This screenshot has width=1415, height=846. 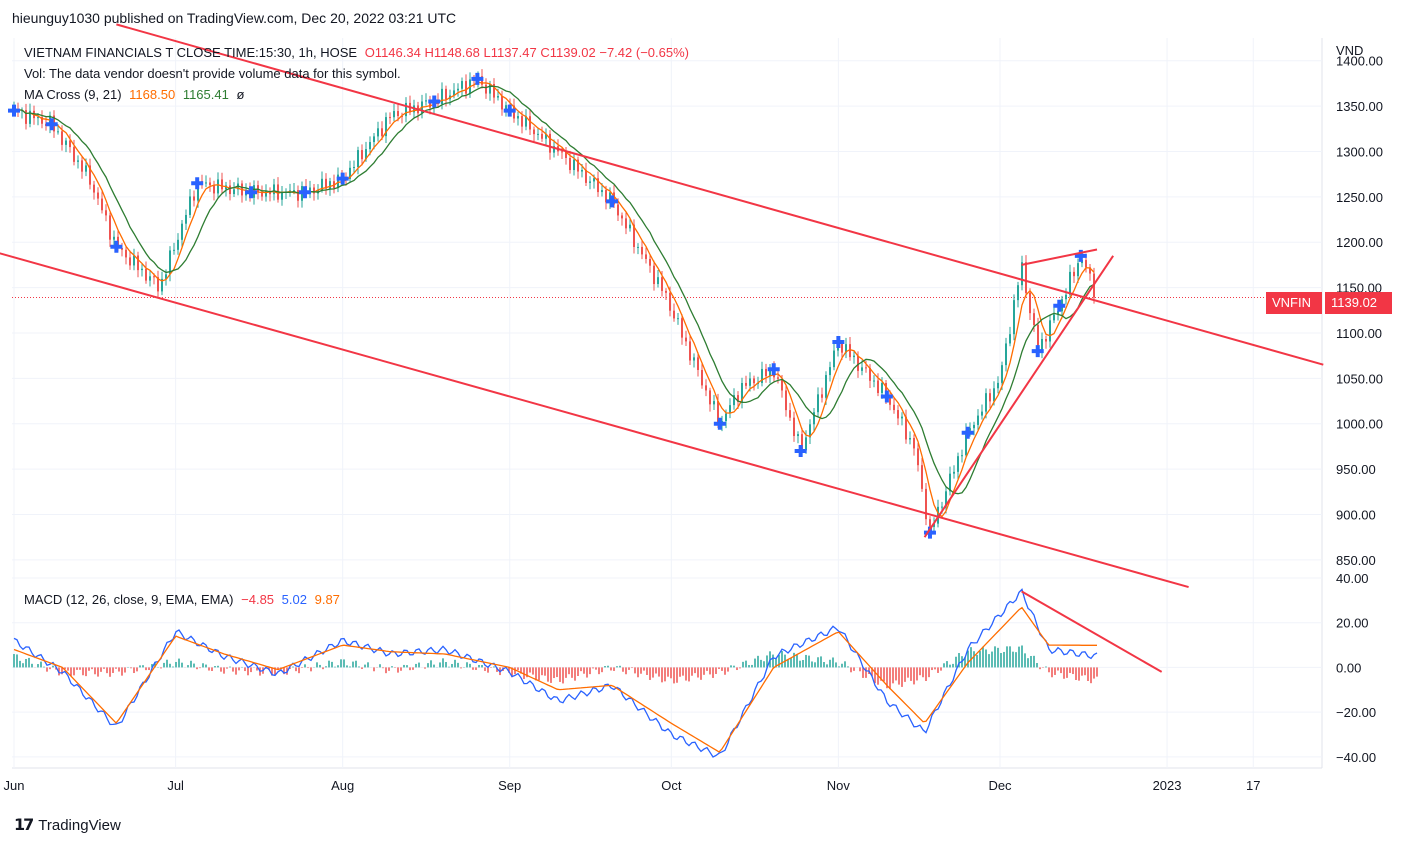 I want to click on tradingview-brand: 𝟭𝟳 TradingView, so click(x=67, y=825).